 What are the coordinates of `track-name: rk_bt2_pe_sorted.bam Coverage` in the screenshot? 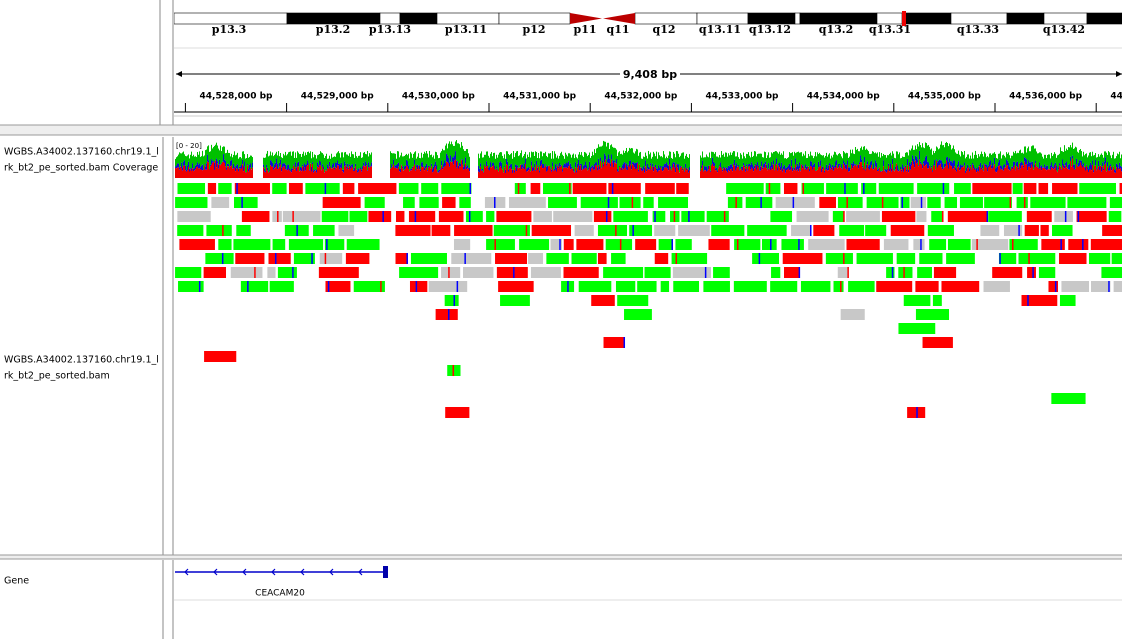 It's located at (81, 168).